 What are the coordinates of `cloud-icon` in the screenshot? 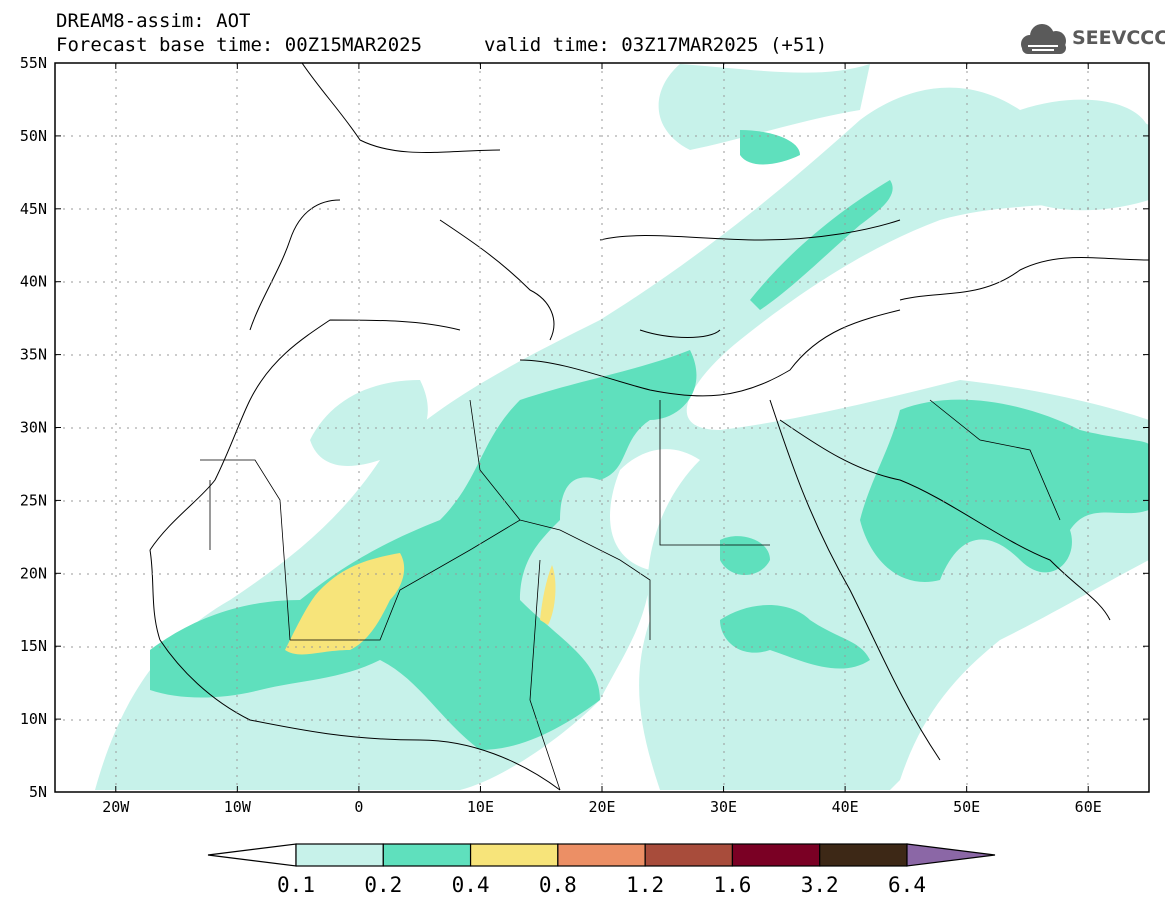 It's located at (1043, 39).